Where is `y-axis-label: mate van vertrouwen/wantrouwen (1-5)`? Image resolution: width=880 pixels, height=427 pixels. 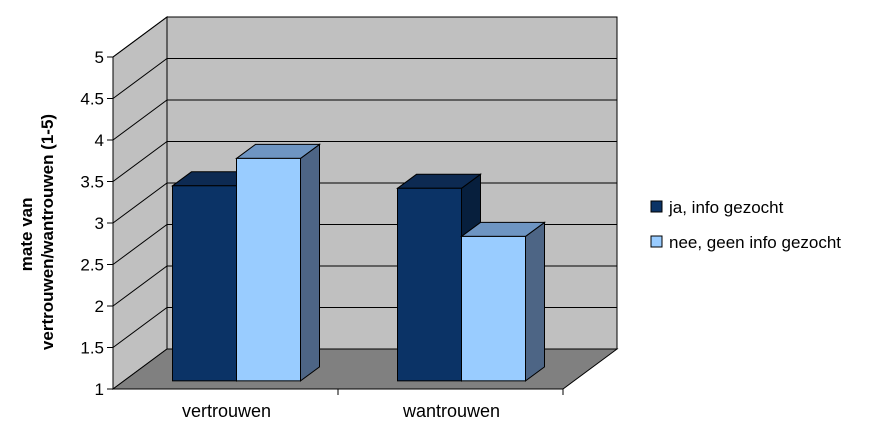
y-axis-label: mate van vertrouwen/wantrouwen (1-5) is located at coordinates (37, 232).